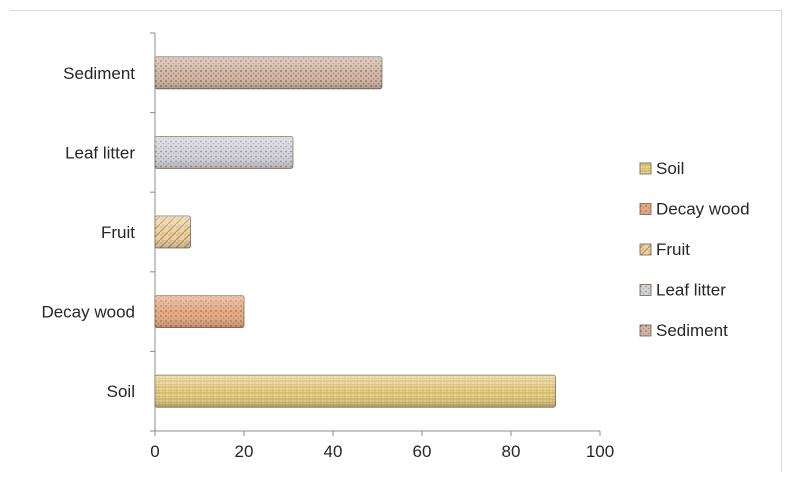 The image size is (789, 479). I want to click on x-tick-label: 60, so click(422, 451).